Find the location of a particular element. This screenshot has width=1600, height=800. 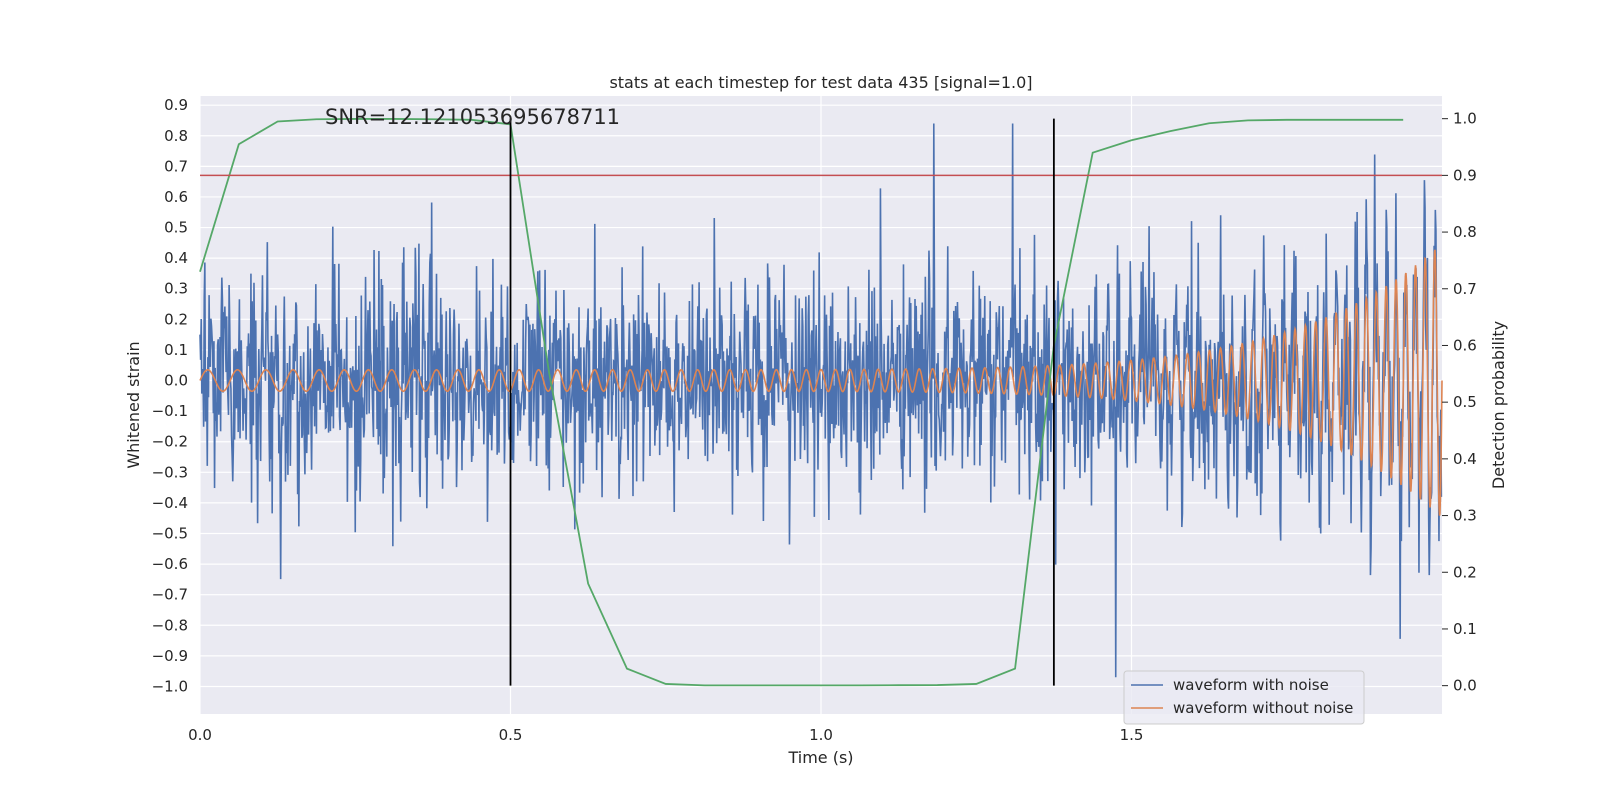

y-tick-left: −1.0 is located at coordinates (170, 686).